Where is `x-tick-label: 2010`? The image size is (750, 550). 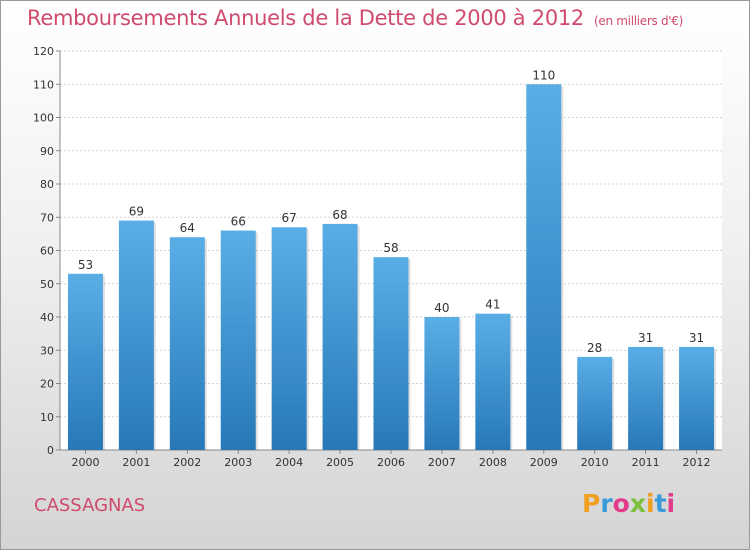 x-tick-label: 2010 is located at coordinates (595, 462).